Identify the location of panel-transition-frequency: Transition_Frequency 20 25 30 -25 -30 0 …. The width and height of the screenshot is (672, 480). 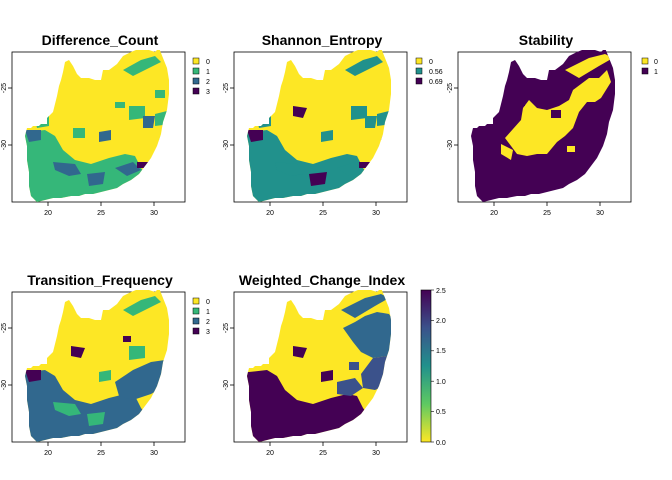
(105, 364).